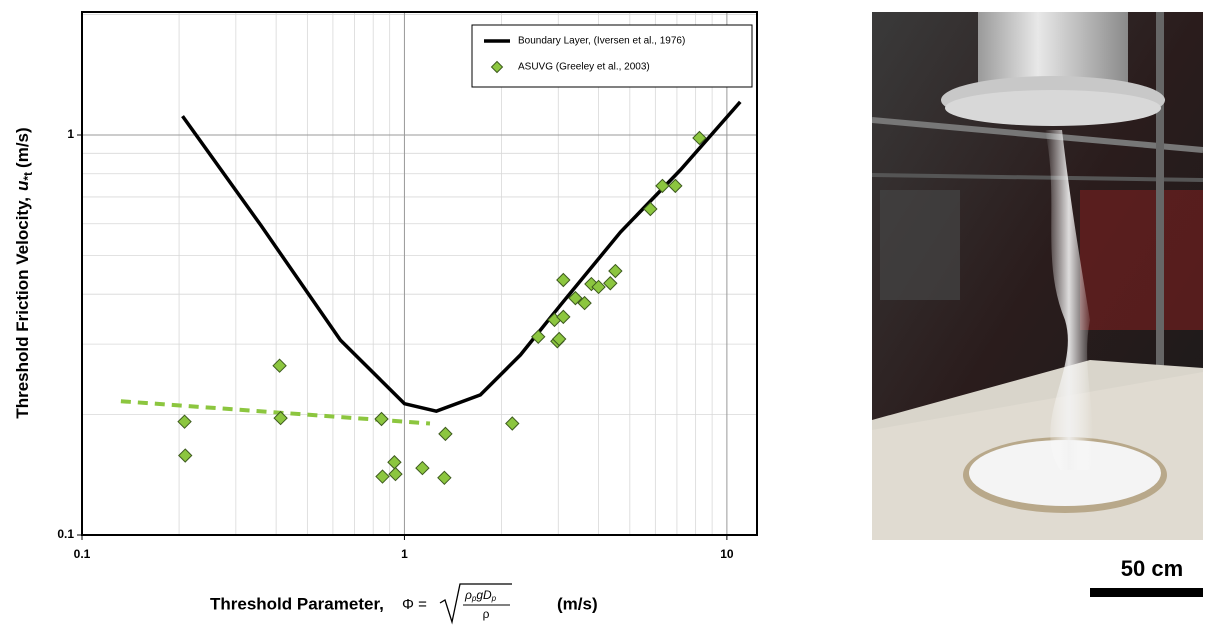  Describe the element at coordinates (486, 614) in the screenshot. I see `formula-denominator: ρ` at that location.